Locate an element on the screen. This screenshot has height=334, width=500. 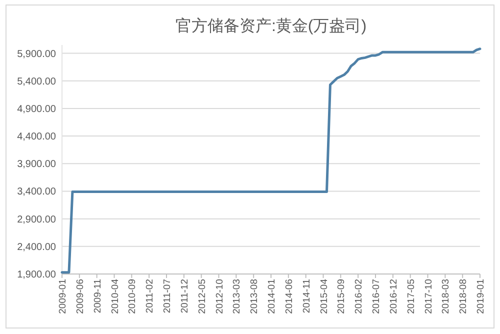
x-tick-label: 2014-06 is located at coordinates (289, 296).